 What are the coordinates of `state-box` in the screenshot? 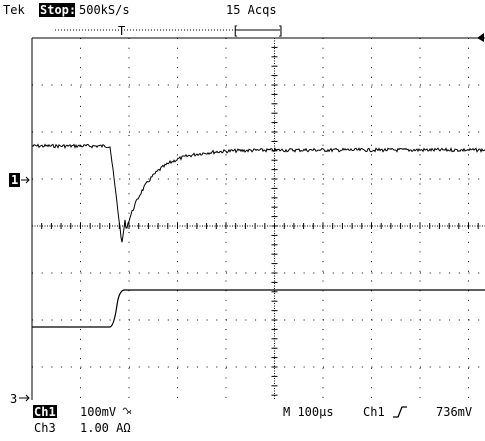 It's located at (57, 10).